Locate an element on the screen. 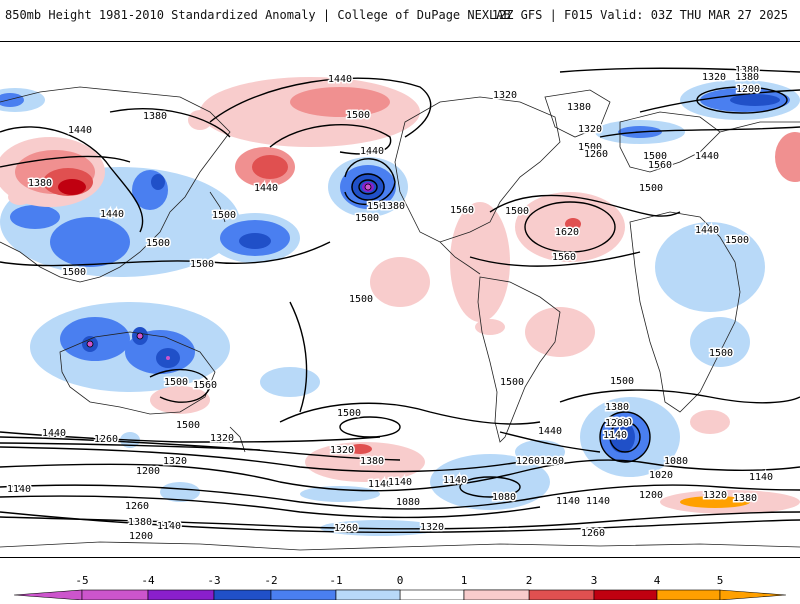 The image size is (800, 604). contour-1200-low is located at coordinates (742, 100).